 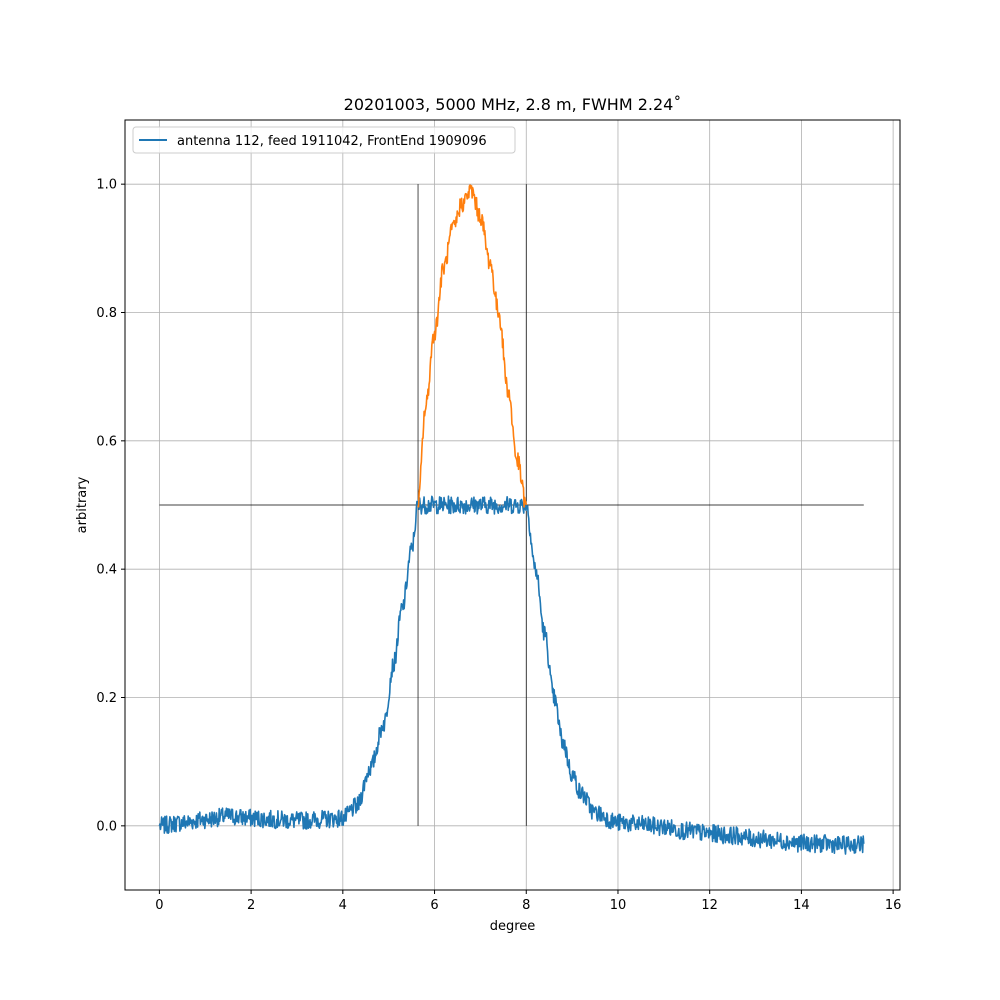 I want to click on y-tick-label: 0.2, so click(x=106, y=698).